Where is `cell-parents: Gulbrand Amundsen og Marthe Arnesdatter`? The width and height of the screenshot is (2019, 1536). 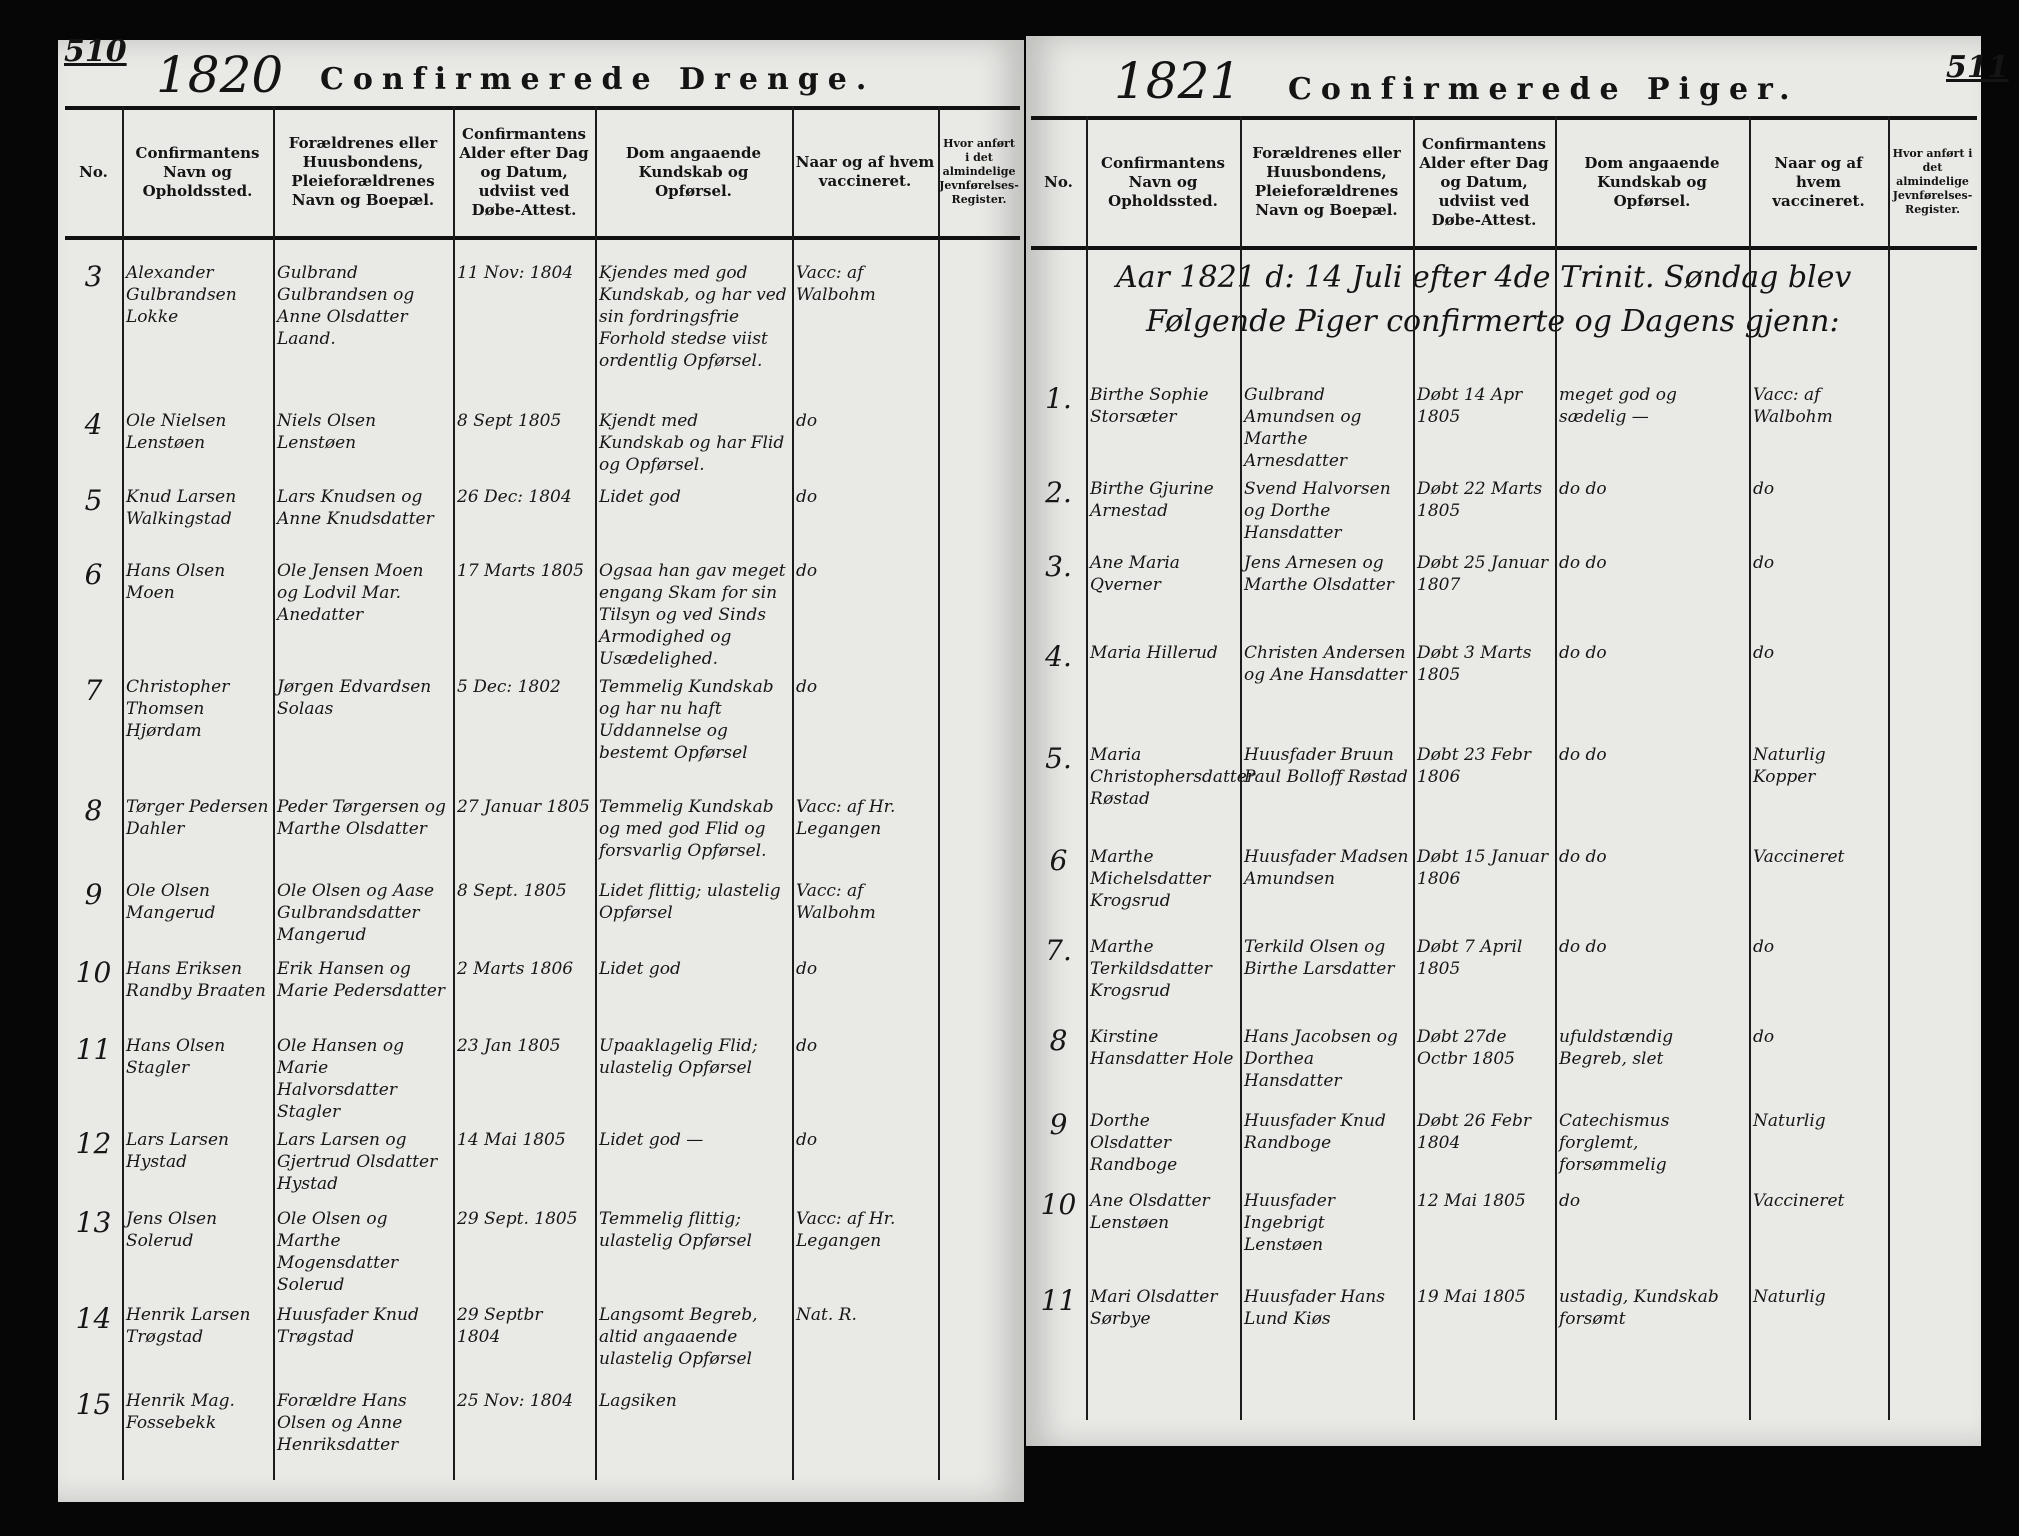 cell-parents: Gulbrand Amundsen og Marthe Arnesdatter is located at coordinates (1303, 428).